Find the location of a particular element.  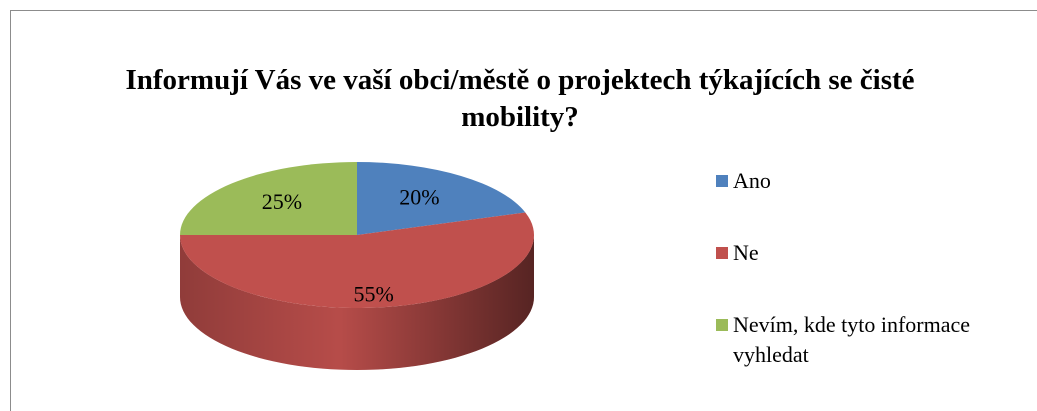

data-label: 20% is located at coordinates (419, 197).